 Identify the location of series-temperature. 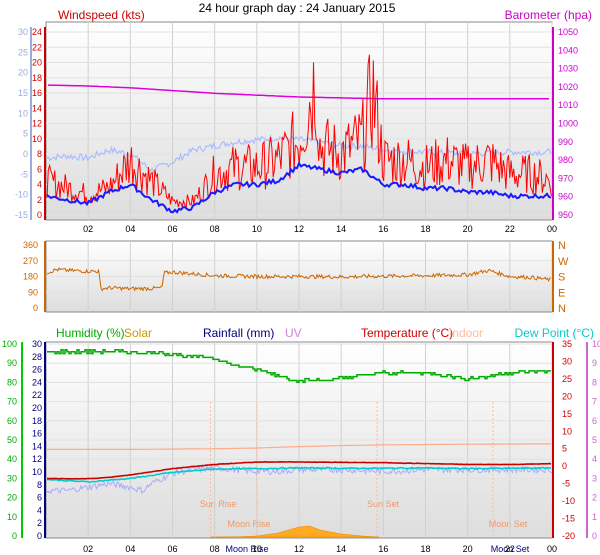
(299, 470).